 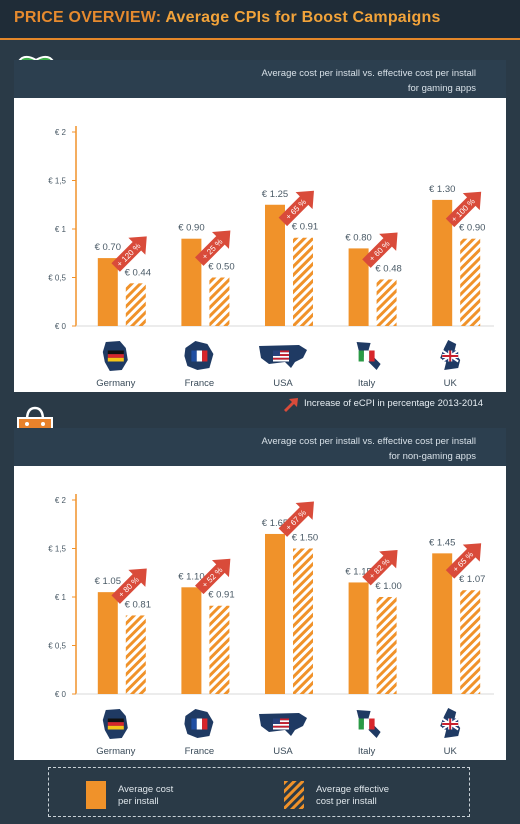 What do you see at coordinates (442, 189) in the screenshot?
I see `data-label-average: € 1.30` at bounding box center [442, 189].